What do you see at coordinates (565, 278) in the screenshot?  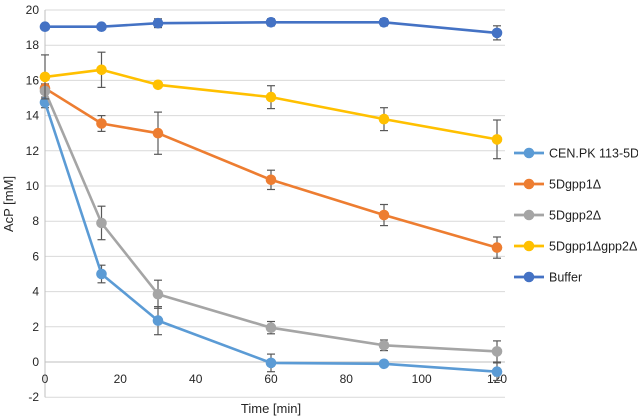 I see `legend-label: Buffer` at bounding box center [565, 278].